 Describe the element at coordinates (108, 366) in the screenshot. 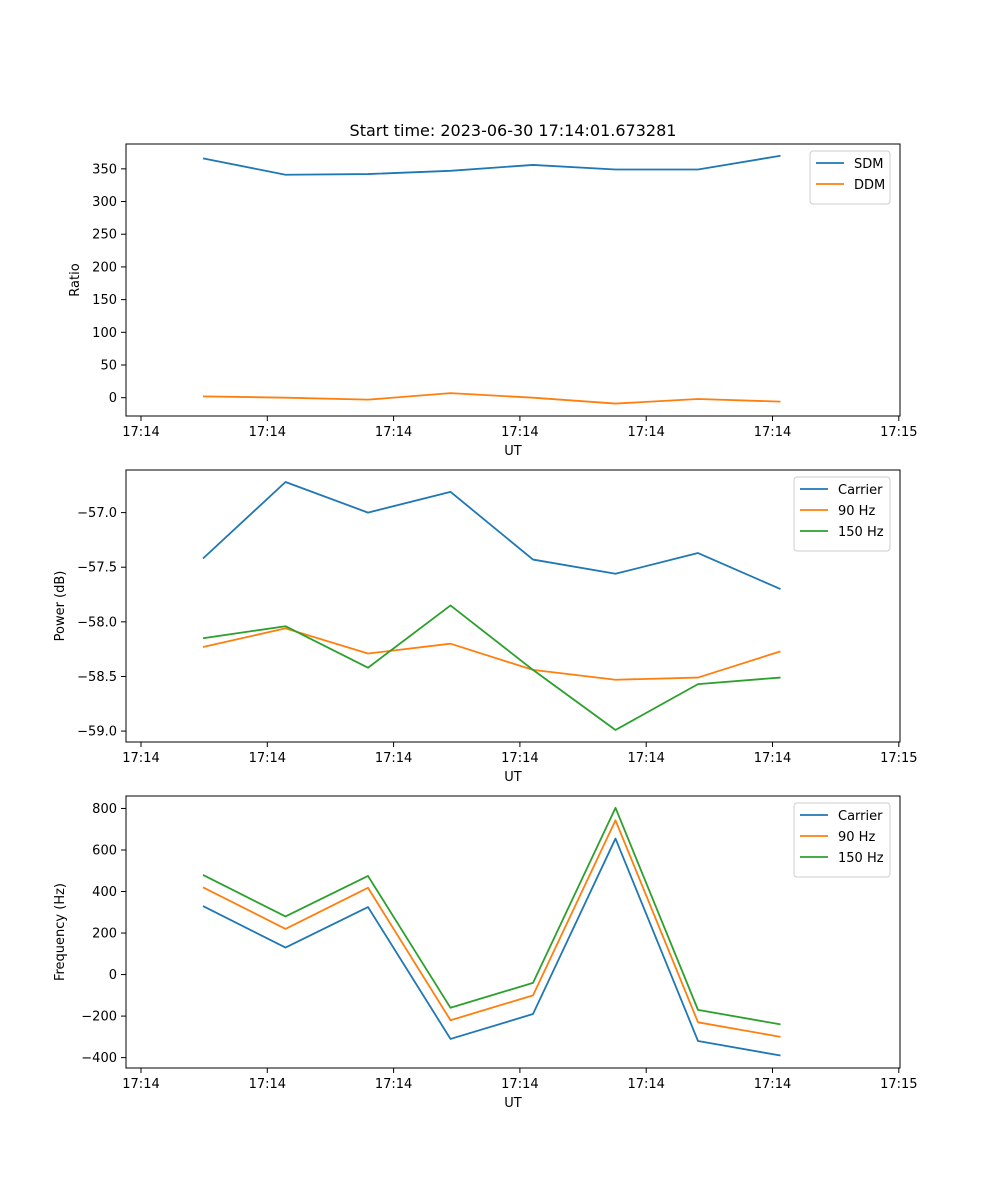

I see `y-tick-label: 50` at that location.